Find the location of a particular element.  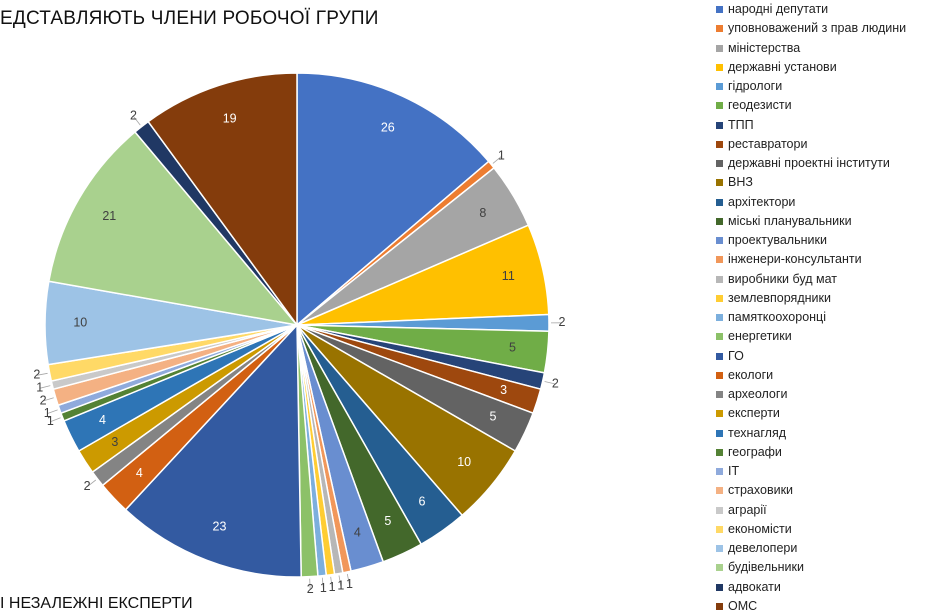

legend-item: гідрологи is located at coordinates (811, 86).